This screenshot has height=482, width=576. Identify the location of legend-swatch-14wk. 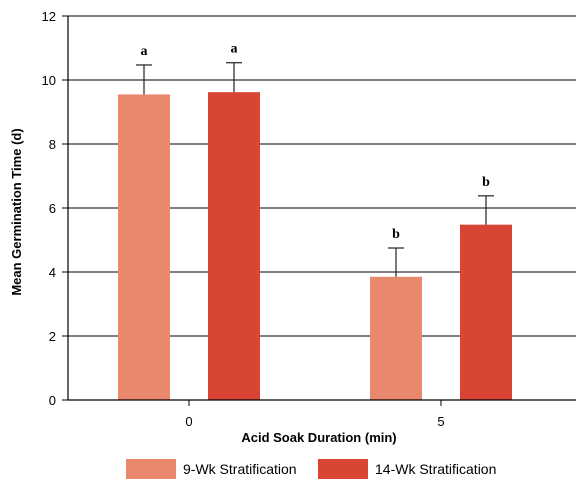
(343, 469).